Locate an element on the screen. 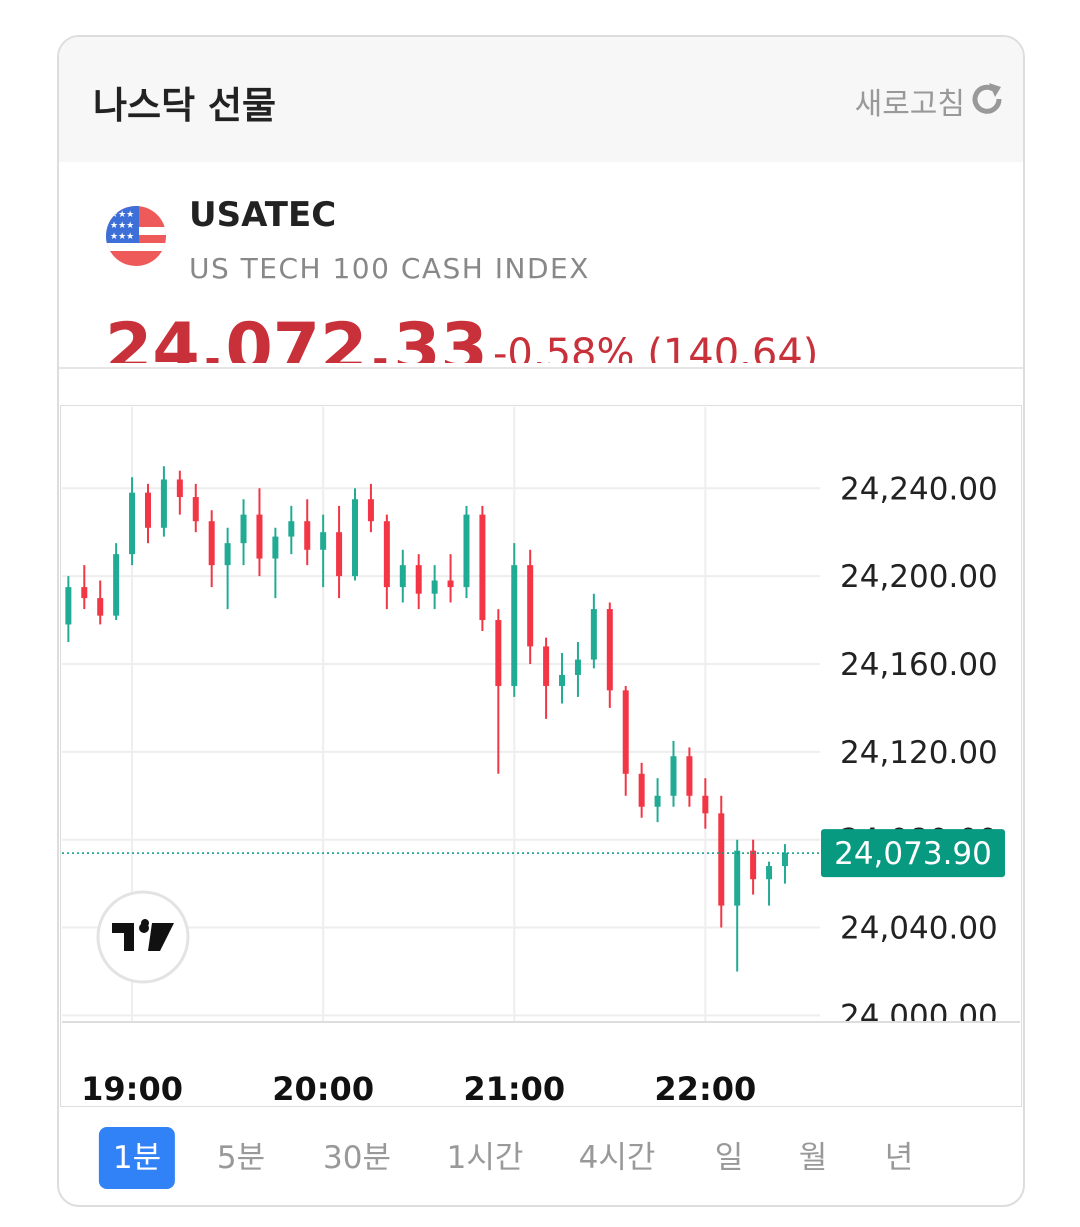  timeframe-button: 일 is located at coordinates (729, 1158).